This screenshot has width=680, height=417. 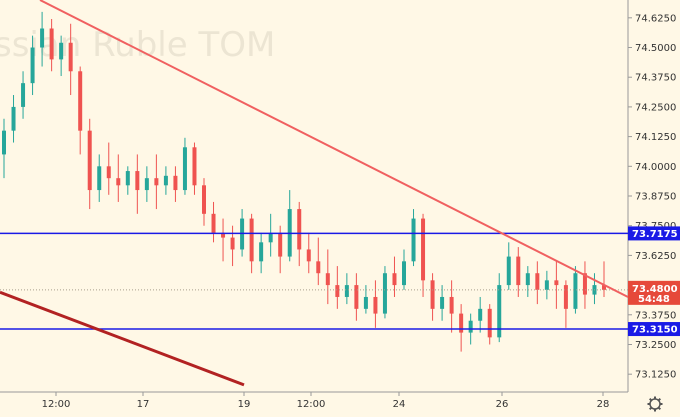 What do you see at coordinates (137, 45) in the screenshot?
I see `watermark-text: ssian Ruble TOM` at bounding box center [137, 45].